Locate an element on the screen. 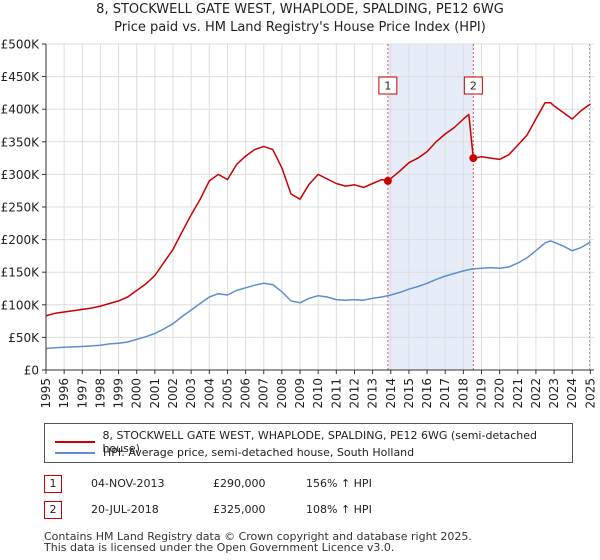  y-tick-label: £400K is located at coordinates (21, 110).